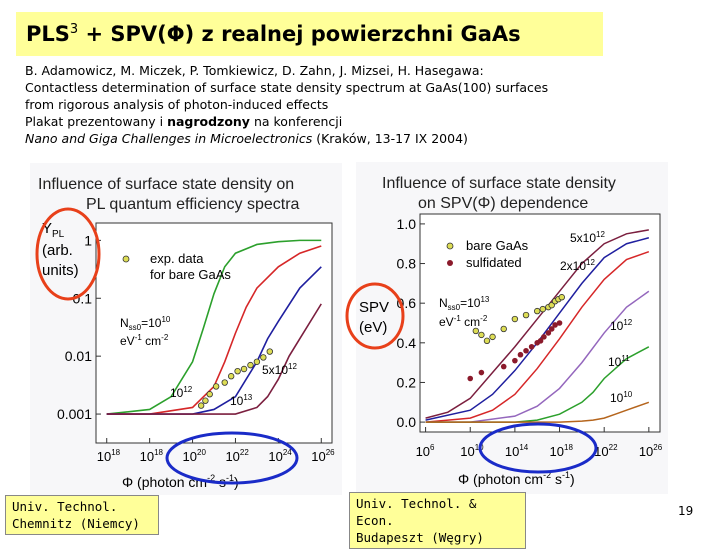 This screenshot has height=549, width=720. What do you see at coordinates (416, 512) in the screenshot?
I see `label-budapest-line1: Univ. Technol. & Econ.` at bounding box center [416, 512].